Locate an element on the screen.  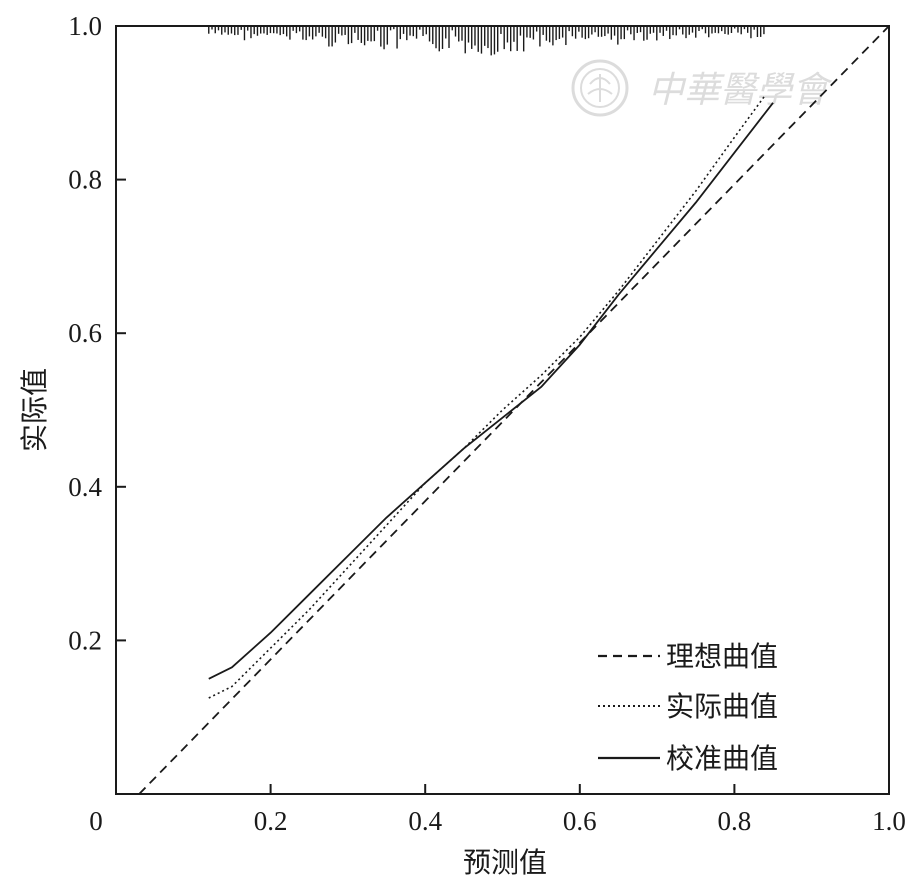
y-tick-label: 0.4 is located at coordinates (85, 487).